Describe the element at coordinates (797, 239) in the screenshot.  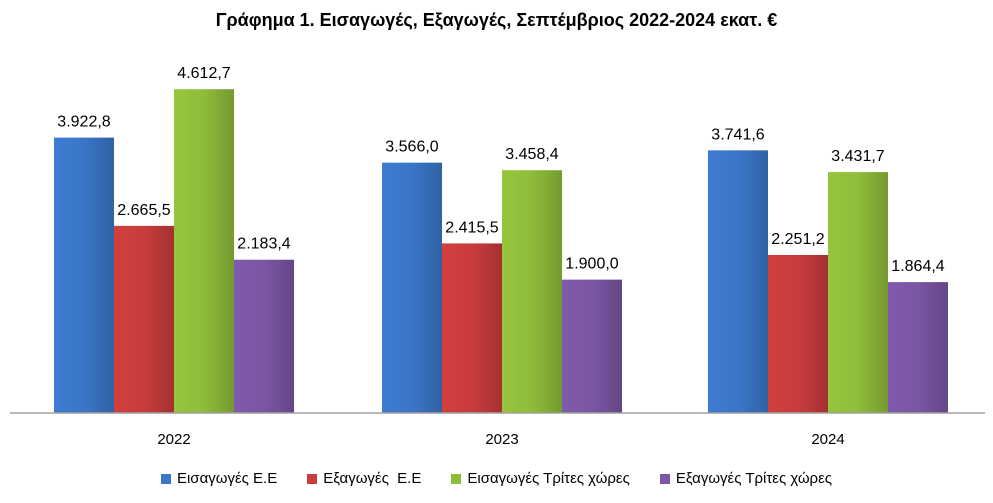
I see `data-label-2024-series-2: 2.251,2` at that location.